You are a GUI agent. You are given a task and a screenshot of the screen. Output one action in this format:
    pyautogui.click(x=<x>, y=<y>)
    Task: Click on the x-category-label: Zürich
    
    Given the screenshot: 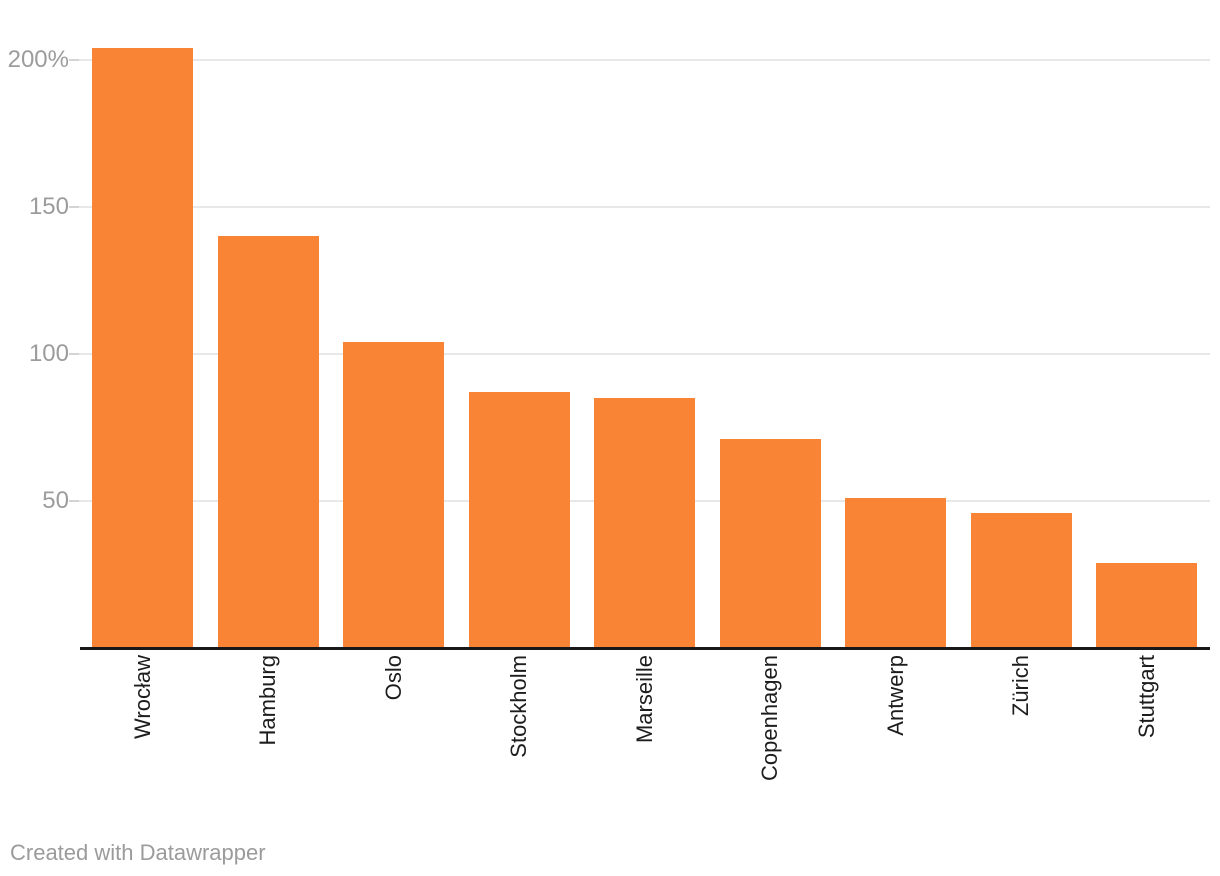 What is the action you would take?
    pyautogui.click(x=1020, y=686)
    